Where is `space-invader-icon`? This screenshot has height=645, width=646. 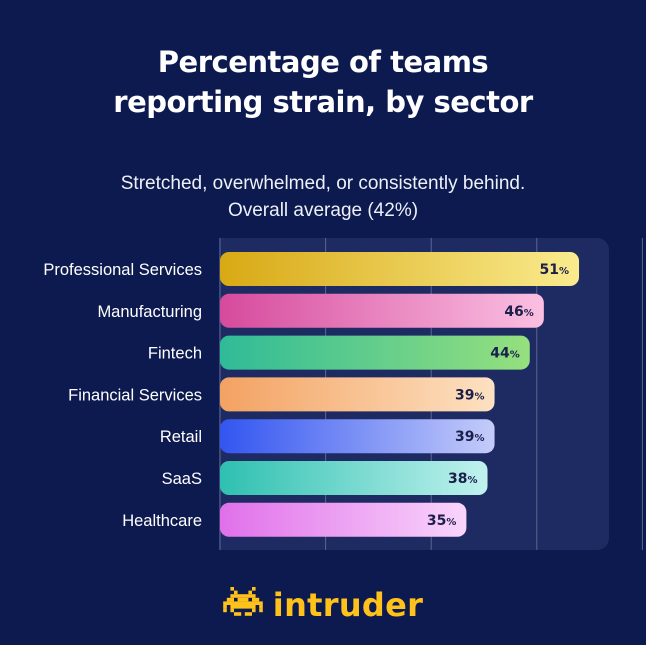 space-invader-icon is located at coordinates (242, 601).